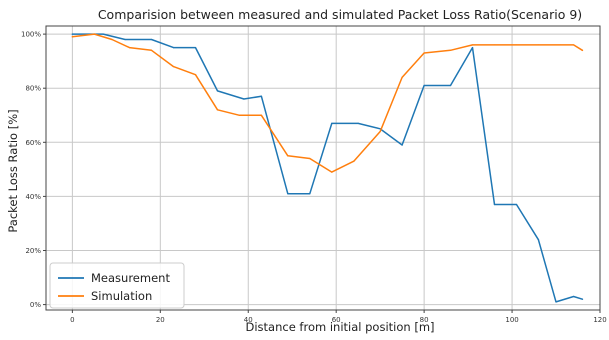 This screenshot has height=340, width=609. What do you see at coordinates (35, 305) in the screenshot?
I see `y-tick-label: 0%` at bounding box center [35, 305].